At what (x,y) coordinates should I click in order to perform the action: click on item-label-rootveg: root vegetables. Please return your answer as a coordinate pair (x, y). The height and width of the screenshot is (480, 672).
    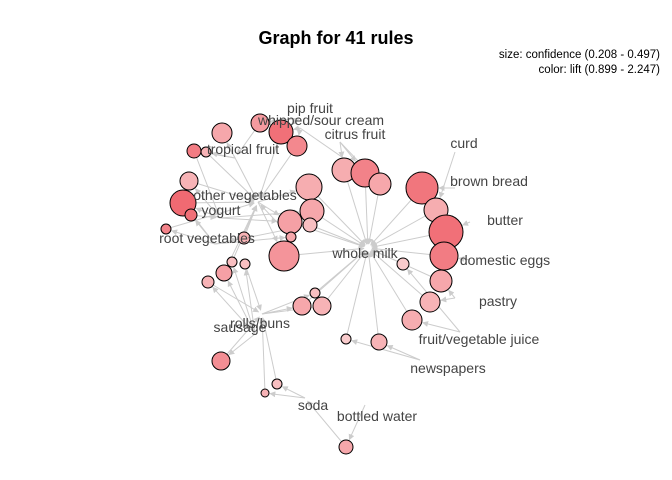
    Looking at the image, I should click on (207, 238).